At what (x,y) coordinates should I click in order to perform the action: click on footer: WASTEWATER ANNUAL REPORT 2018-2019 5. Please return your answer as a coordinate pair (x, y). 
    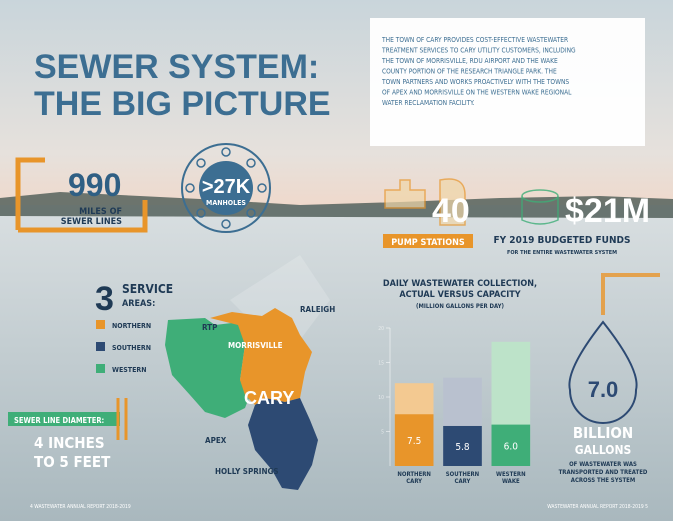
    Looking at the image, I should click on (597, 507).